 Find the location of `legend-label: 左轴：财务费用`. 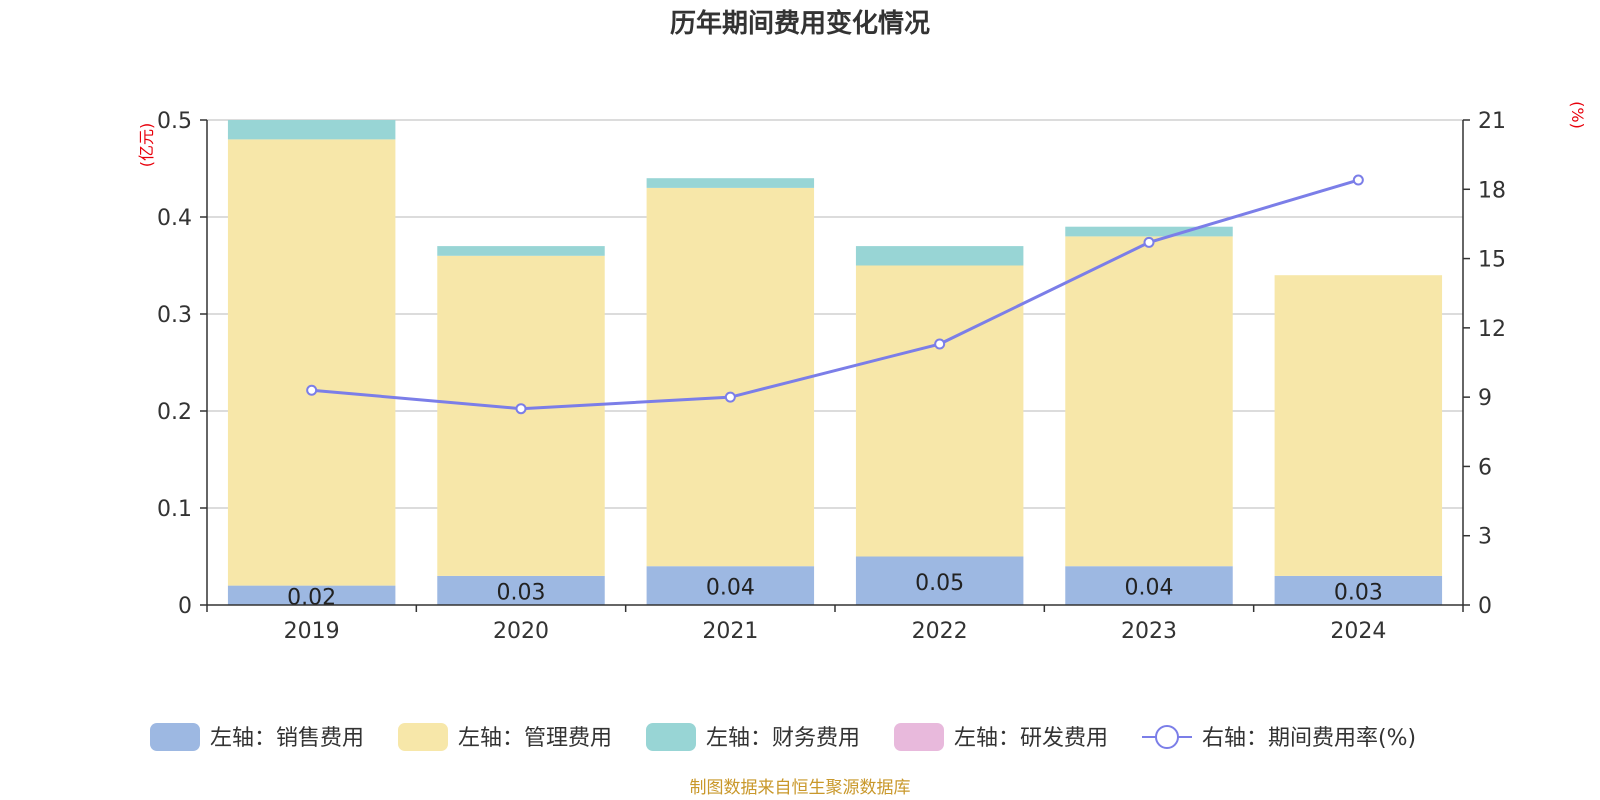

legend-label: 左轴：财务费用 is located at coordinates (783, 738).